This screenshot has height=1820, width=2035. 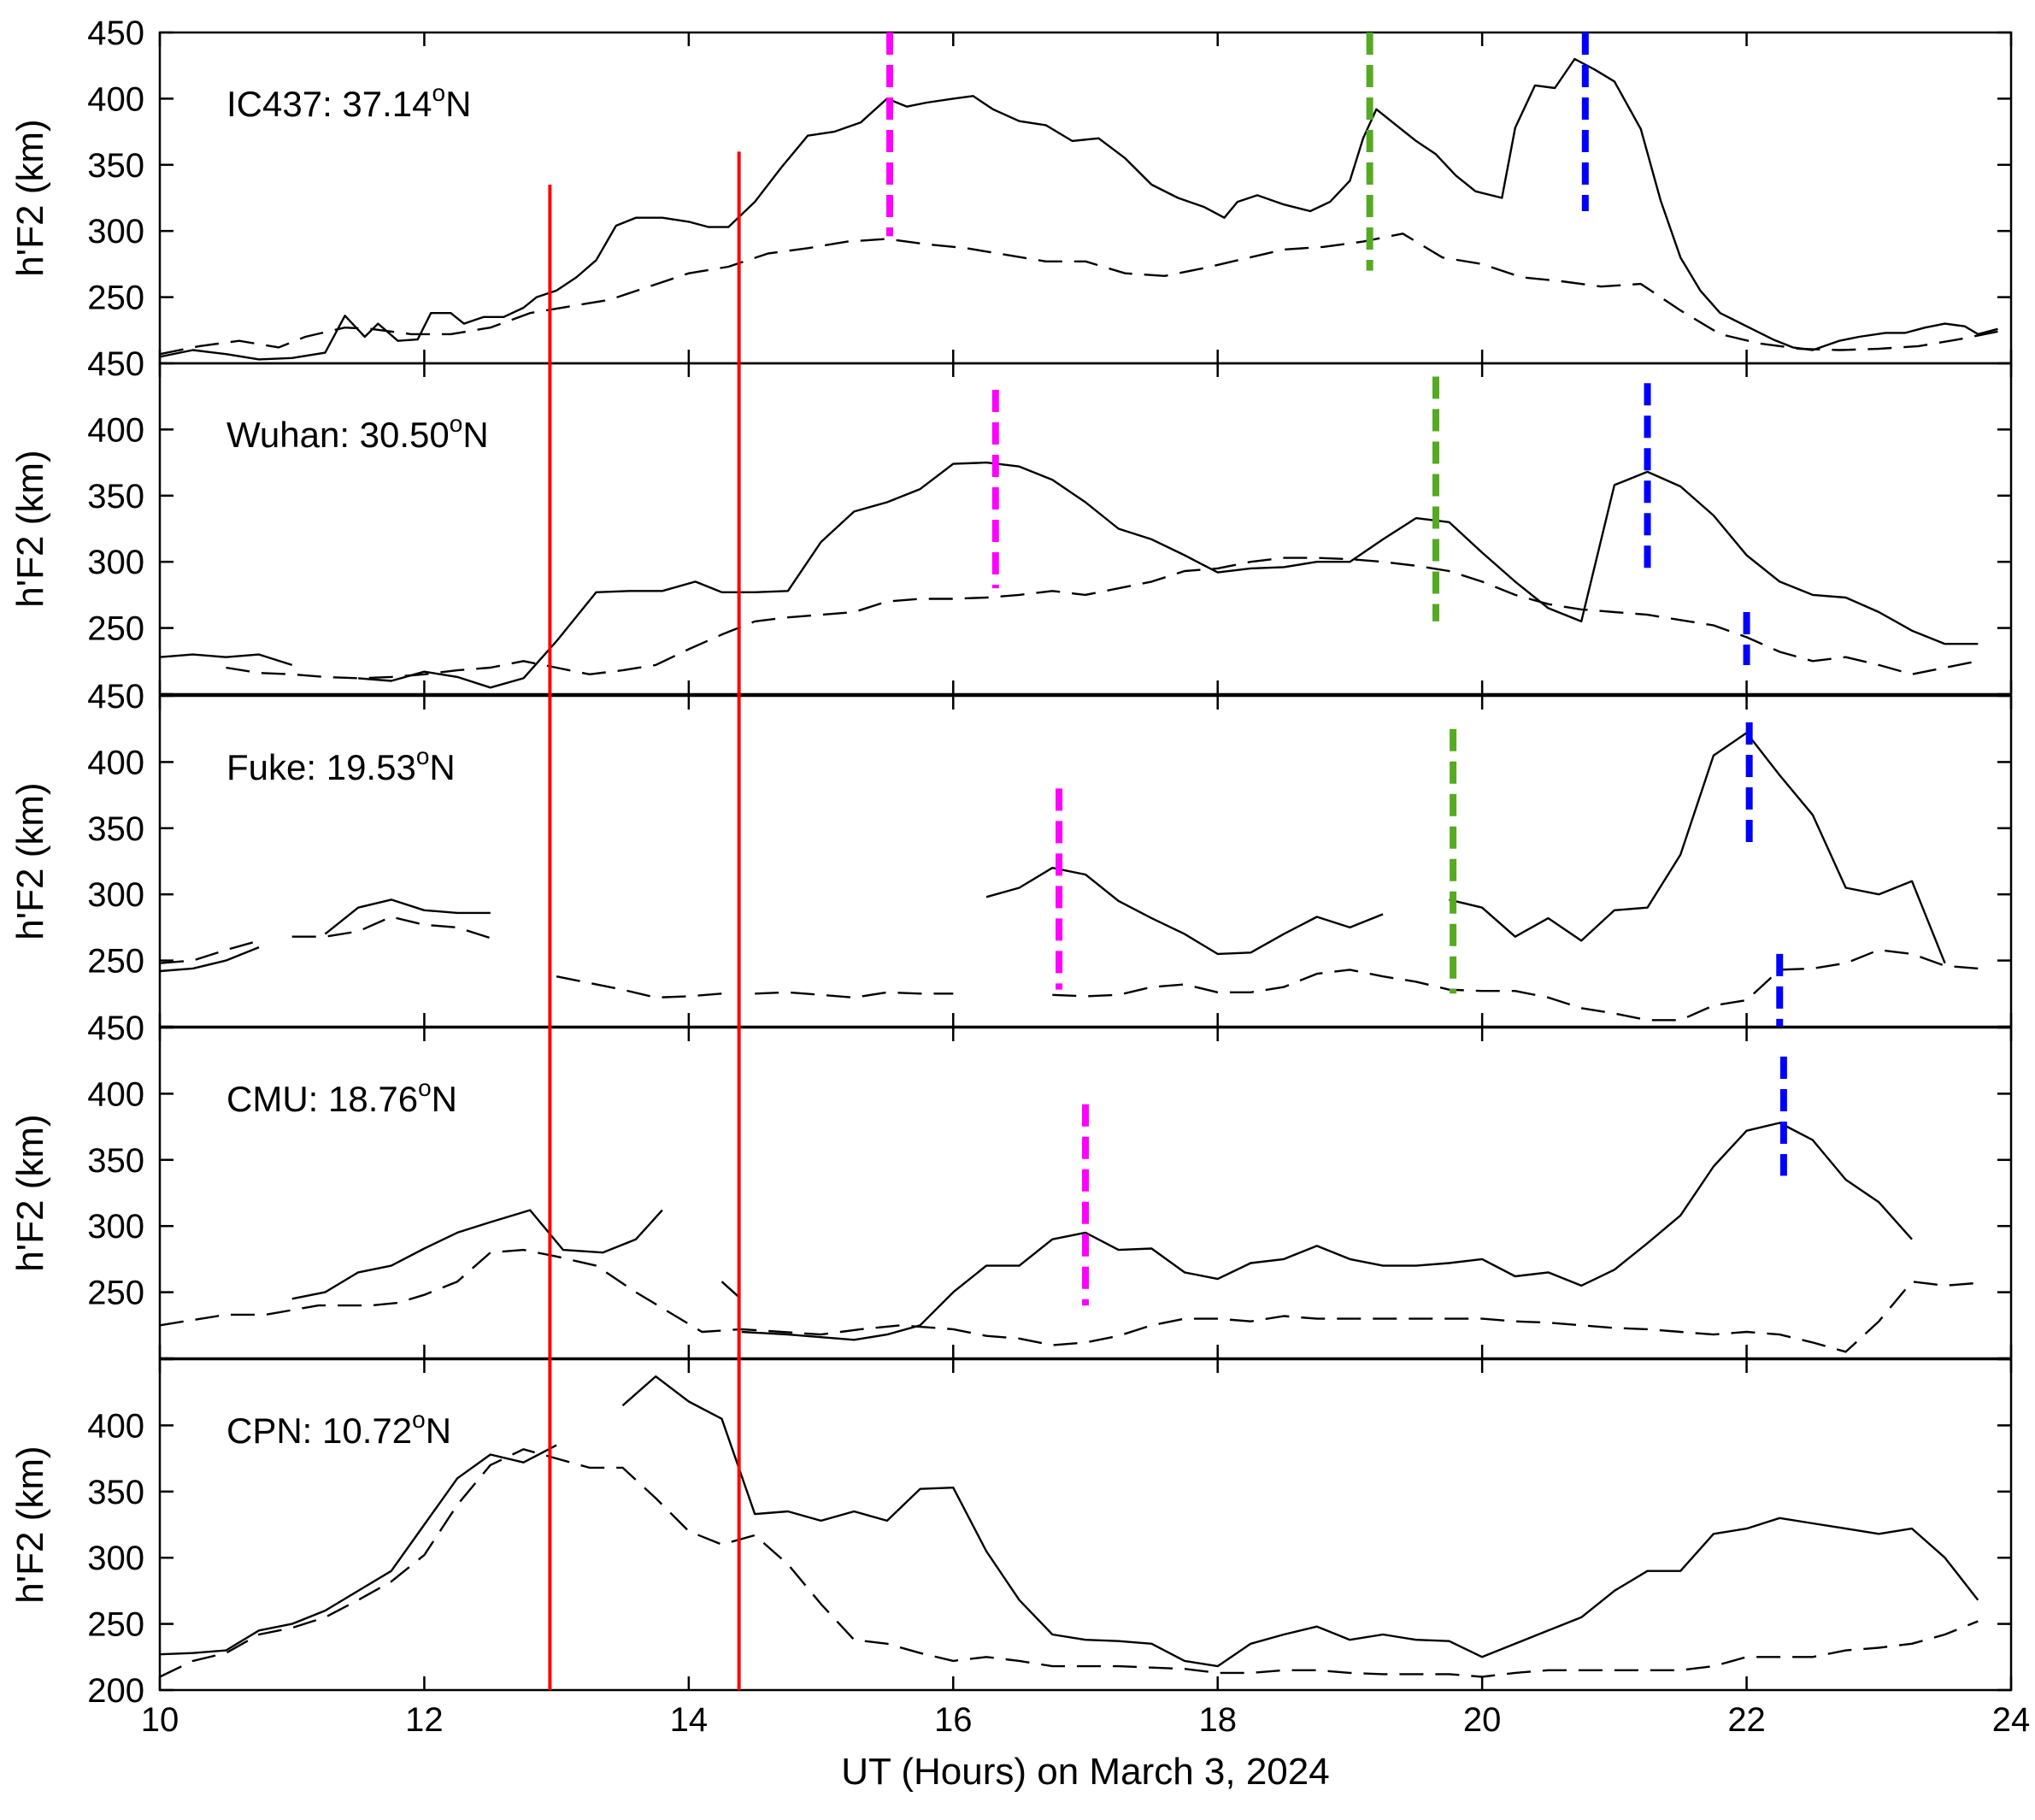 I want to click on x-tick-label: 22, so click(x=1746, y=1720).